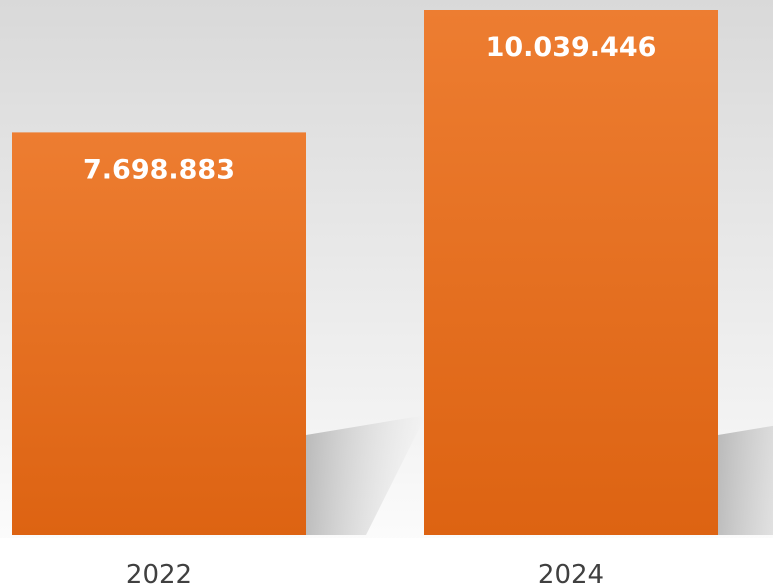  I want to click on plot-floor, so click(386, 562).